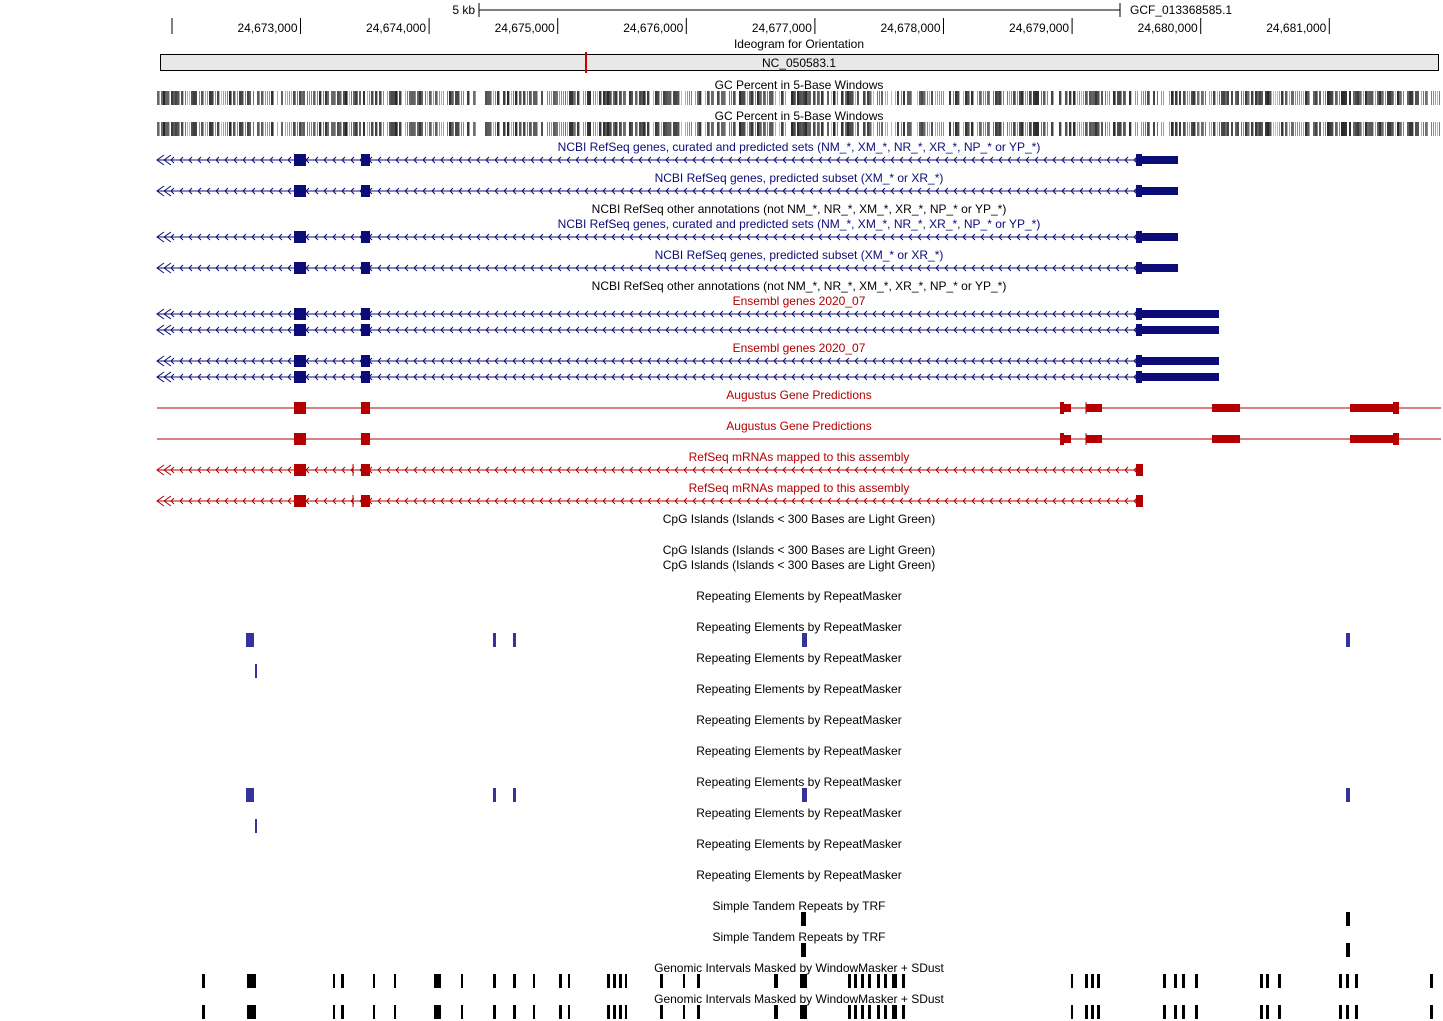 The image size is (1443, 1021). Describe the element at coordinates (799, 62) in the screenshot. I see `ideogram-chromosome-bar` at that location.